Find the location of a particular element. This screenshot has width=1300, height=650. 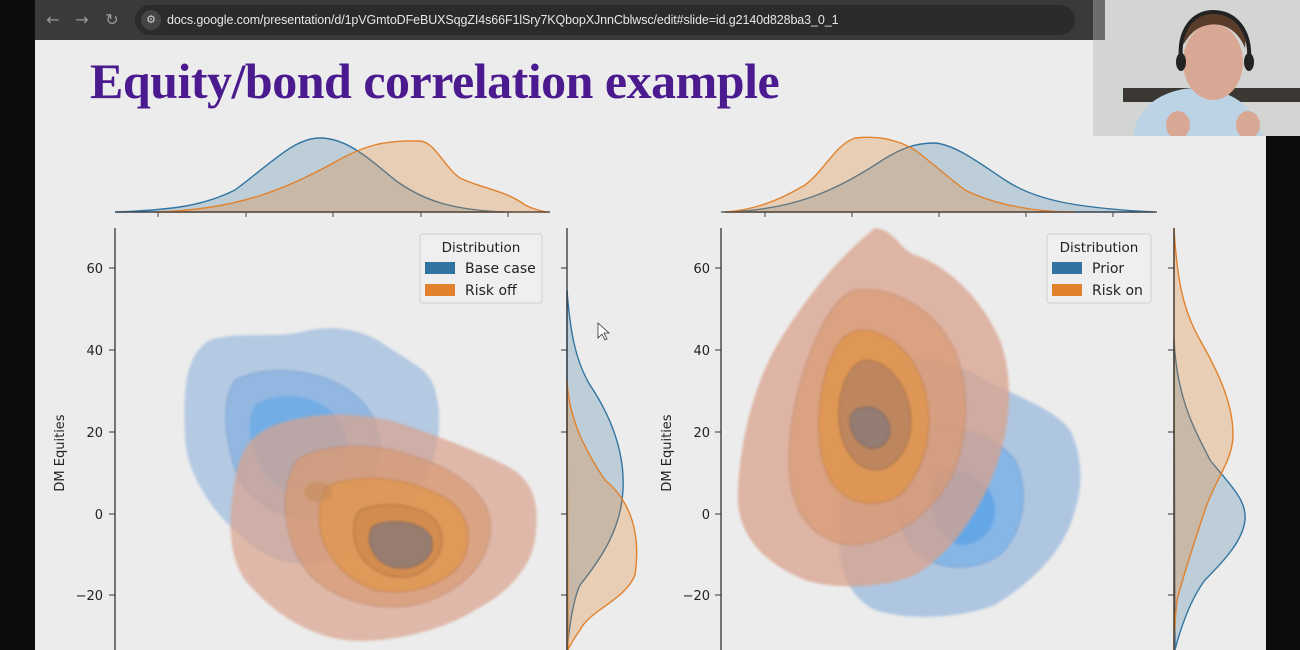

mouse-cursor-icon is located at coordinates (604, 331).